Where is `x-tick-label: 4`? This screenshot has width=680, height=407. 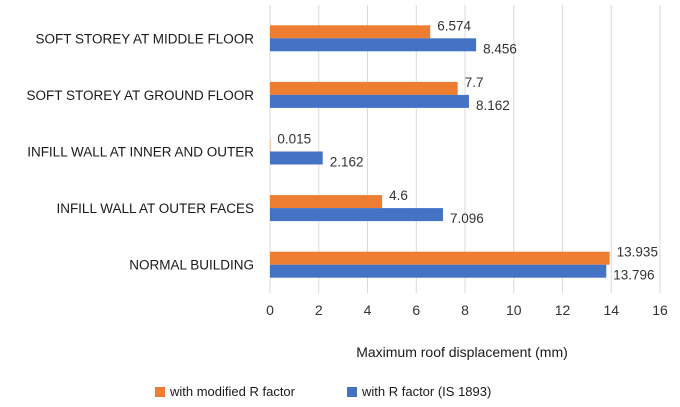 x-tick-label: 4 is located at coordinates (368, 310).